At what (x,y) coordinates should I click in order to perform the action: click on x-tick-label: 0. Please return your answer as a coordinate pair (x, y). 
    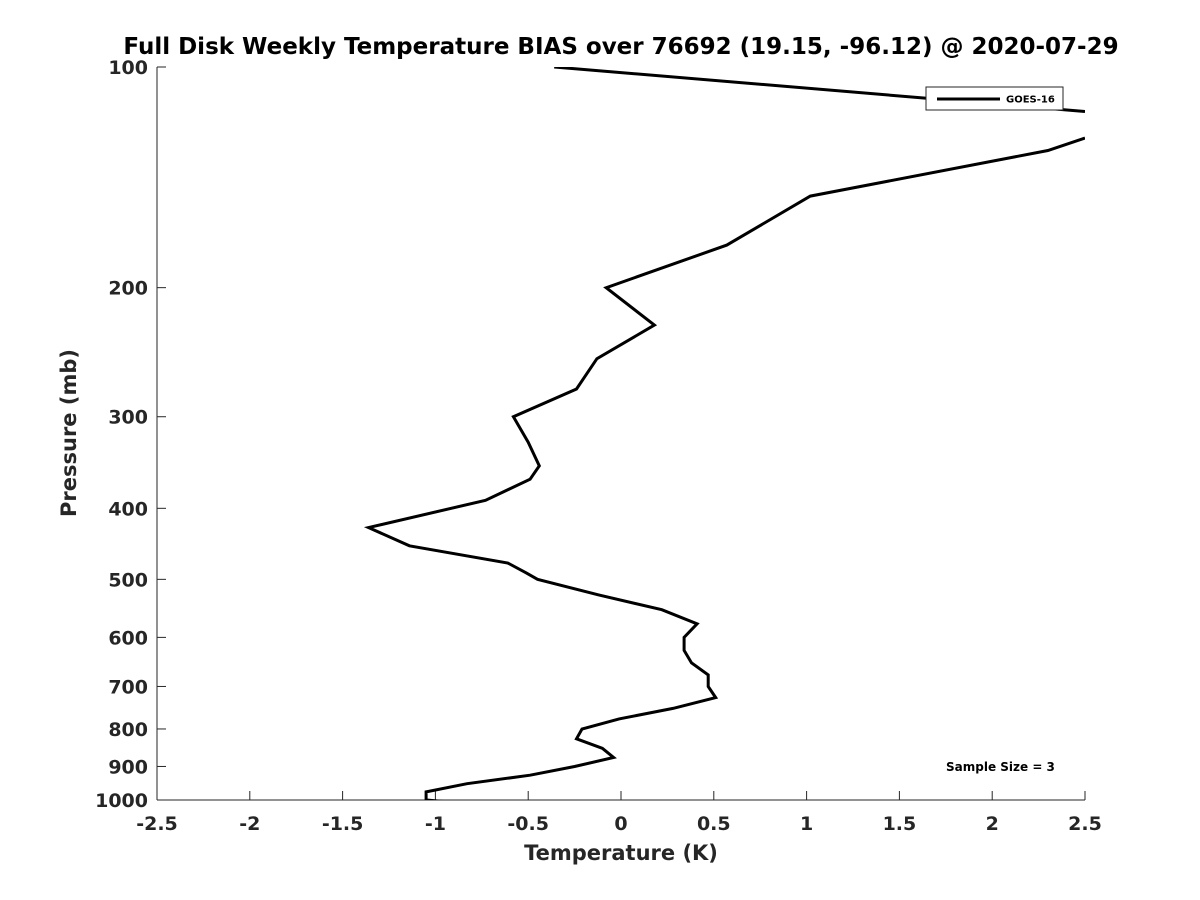
    Looking at the image, I should click on (620, 824).